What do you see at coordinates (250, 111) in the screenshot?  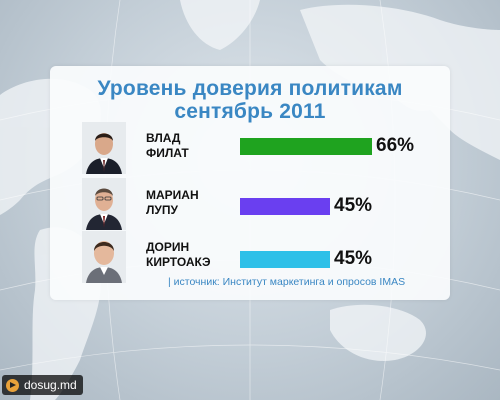 I see `chart-subtitle: сентябрь 2011` at bounding box center [250, 111].